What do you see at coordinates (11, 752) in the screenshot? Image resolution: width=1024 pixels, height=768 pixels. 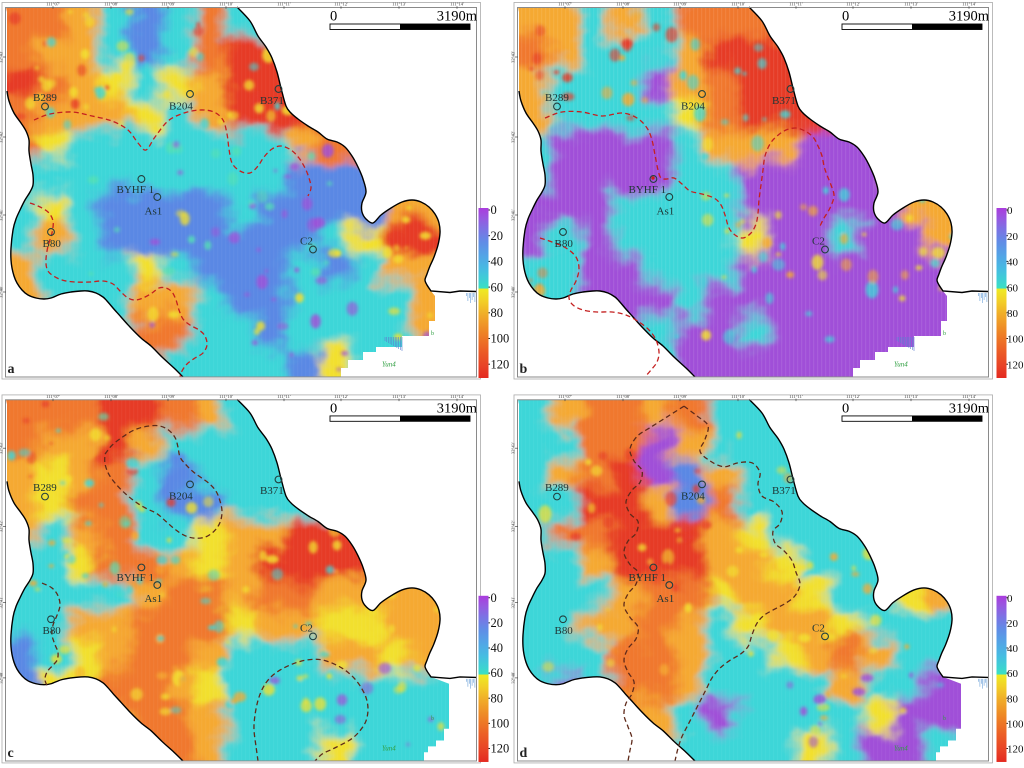 I see `svg-text: c` at bounding box center [11, 752].